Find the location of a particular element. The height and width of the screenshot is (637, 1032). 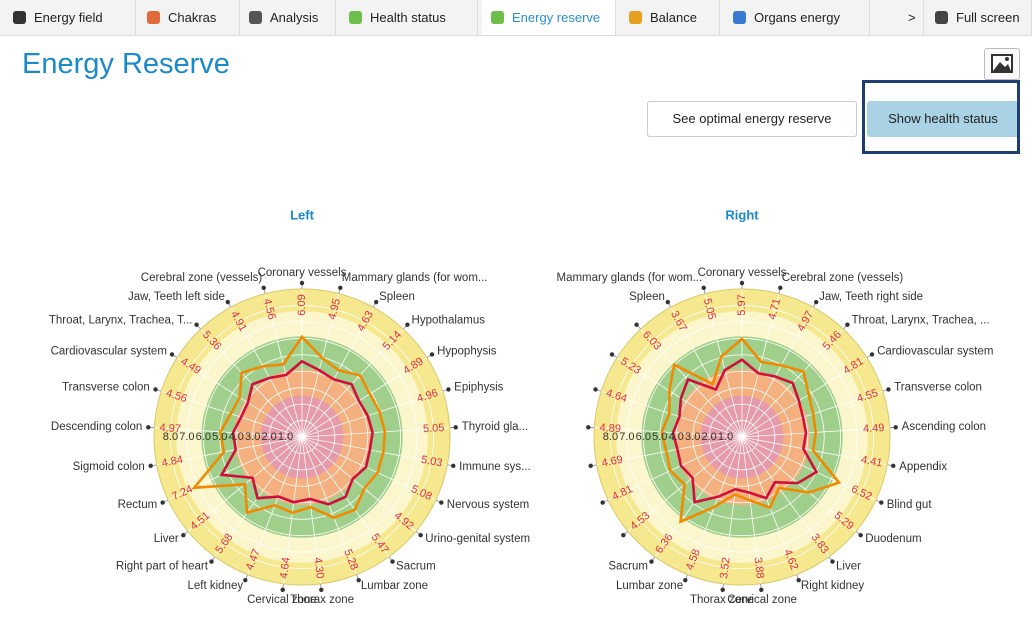

axis-label: Urino-genital system is located at coordinates (477, 539).